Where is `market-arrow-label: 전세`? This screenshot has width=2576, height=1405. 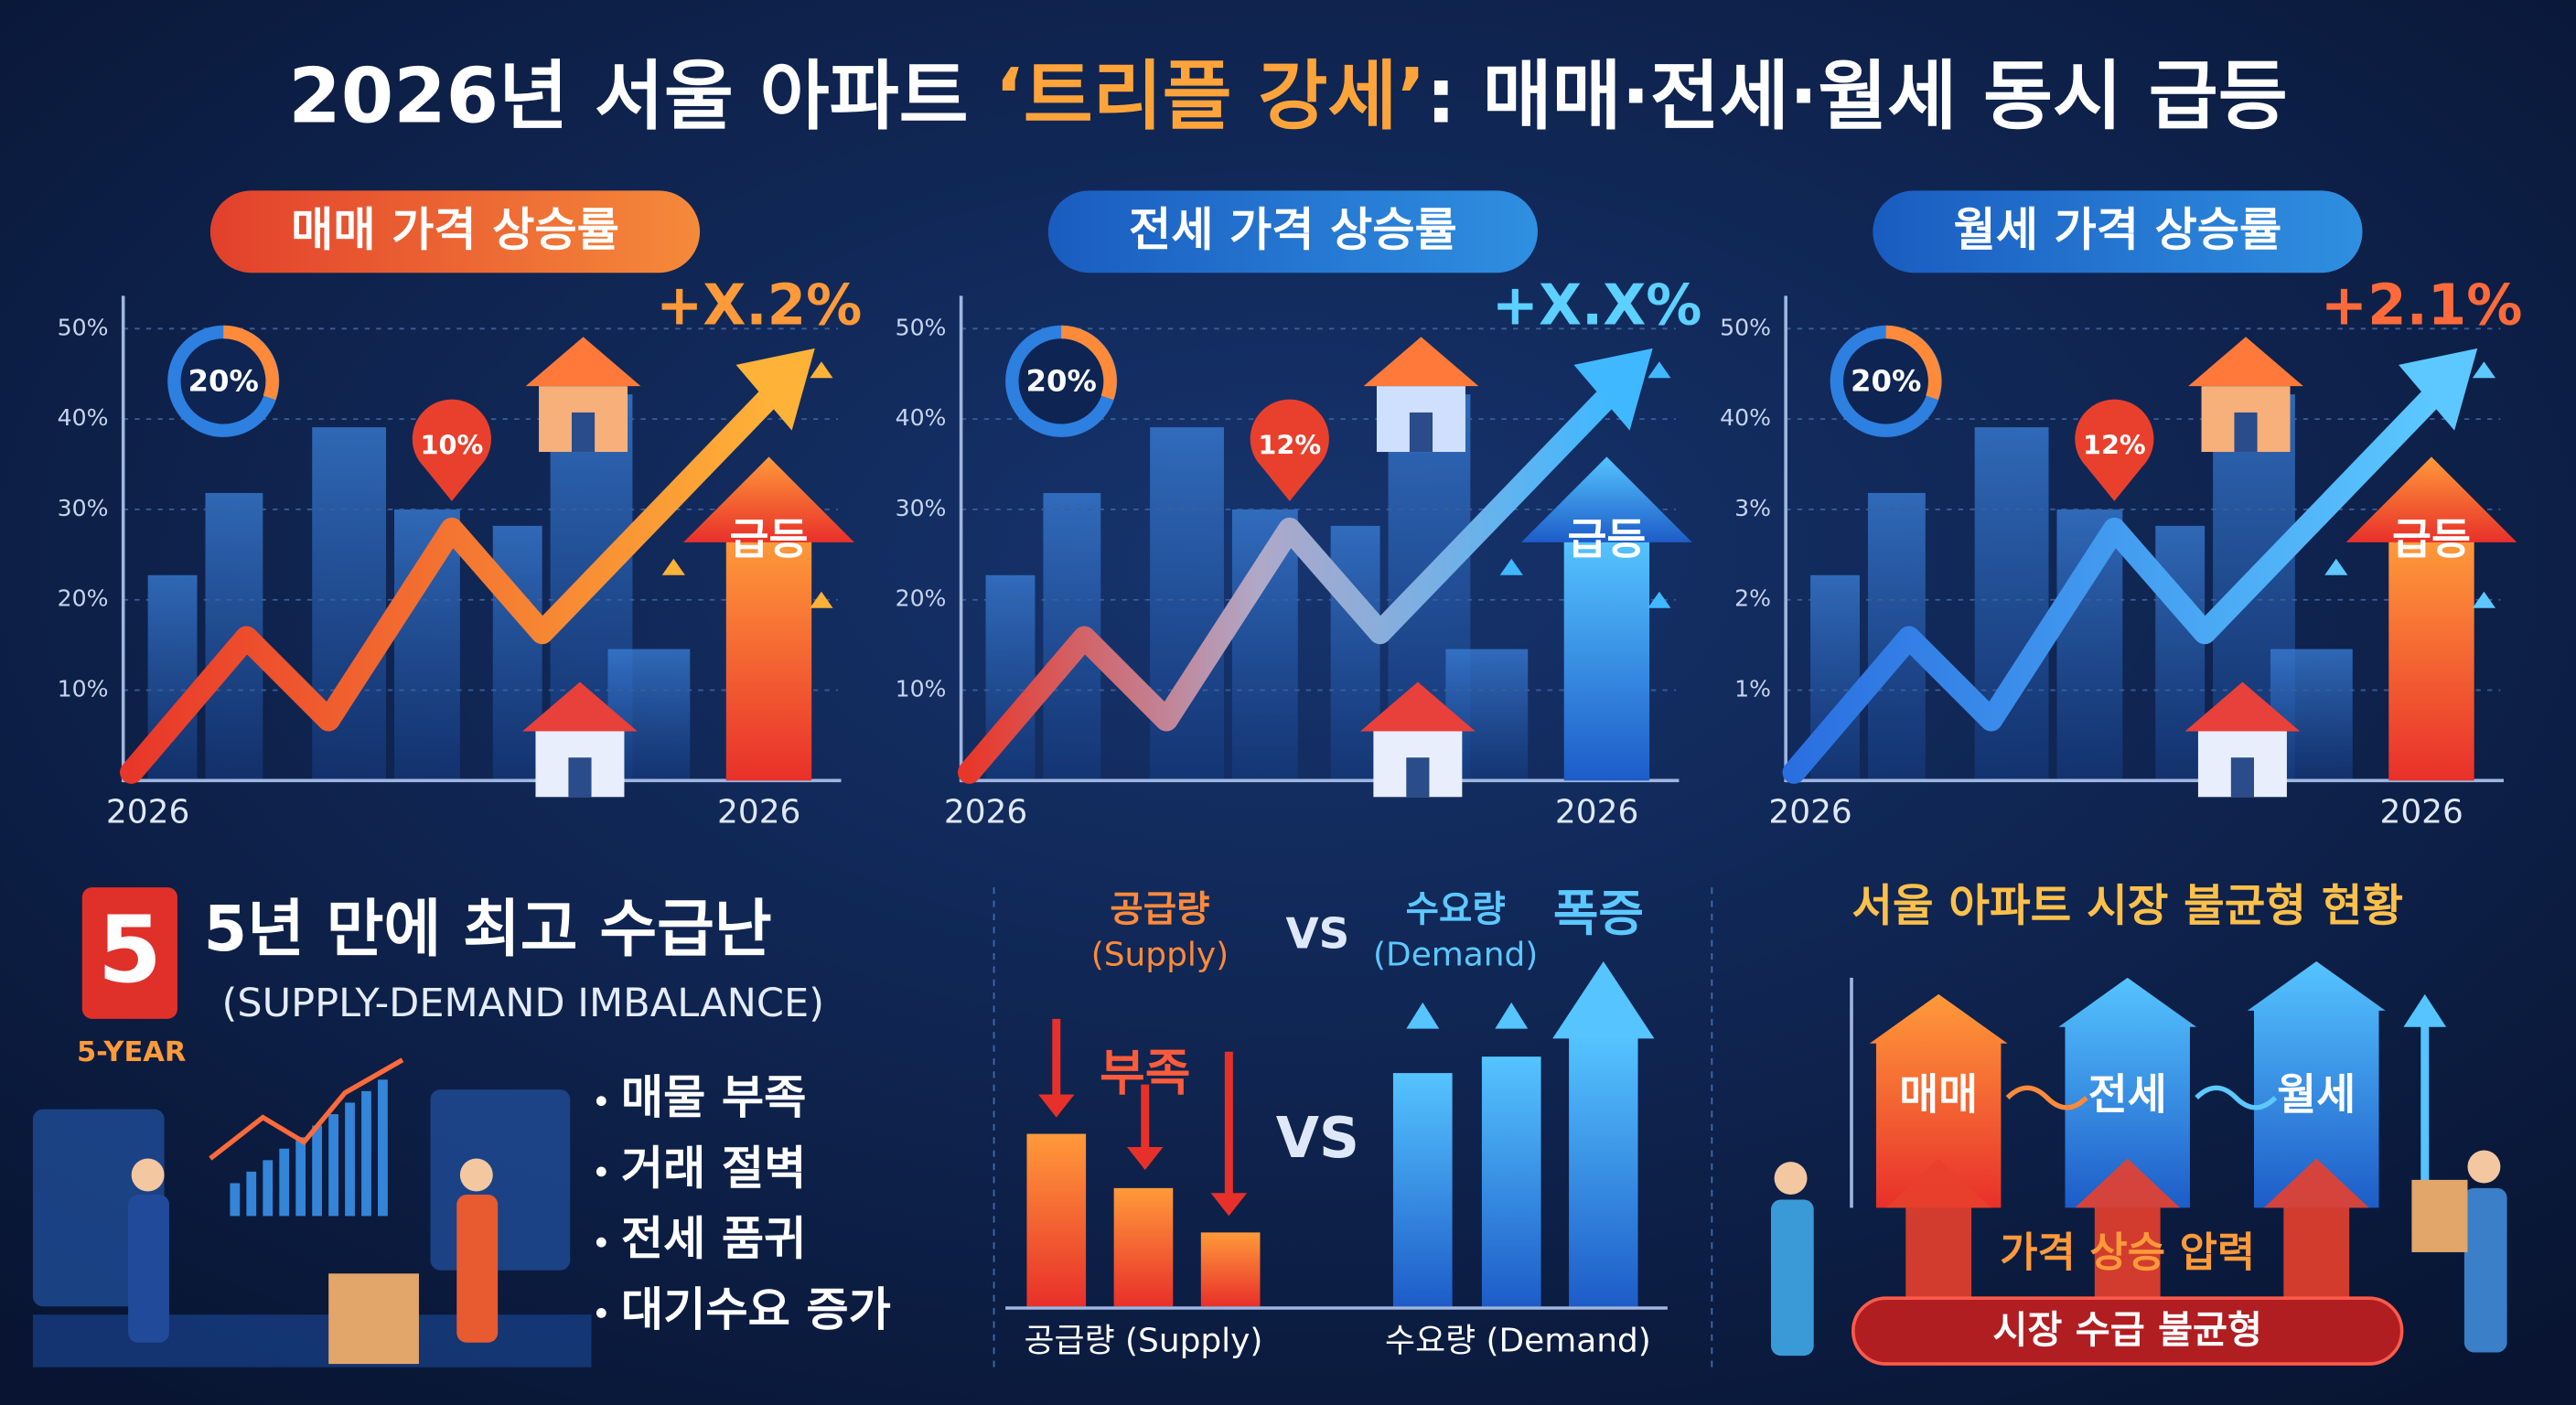 market-arrow-label: 전세 is located at coordinates (2127, 1096).